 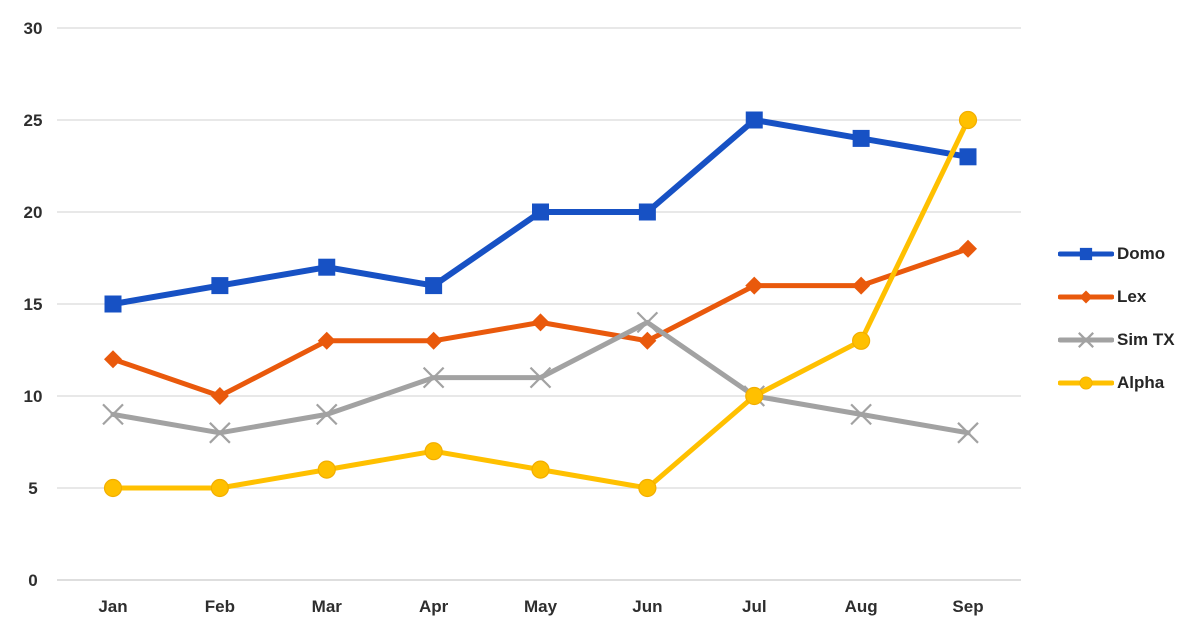 What do you see at coordinates (113, 304) in the screenshot?
I see `marker-domo-jan` at bounding box center [113, 304].